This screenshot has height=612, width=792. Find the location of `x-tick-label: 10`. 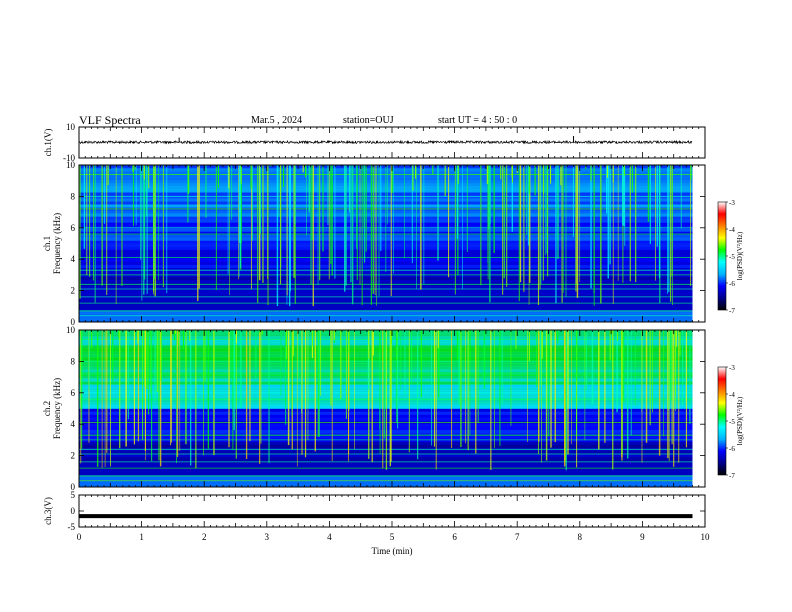

x-tick-label: 10 is located at coordinates (706, 537).